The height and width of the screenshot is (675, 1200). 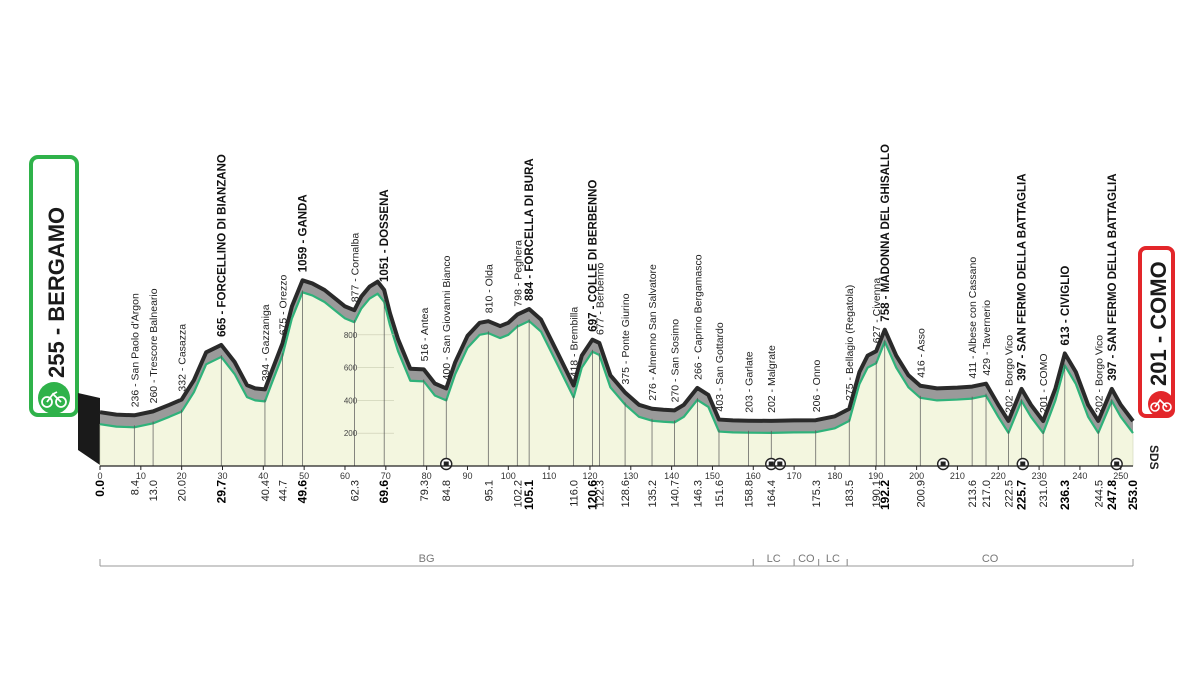 What do you see at coordinates (1010, 494) in the screenshot?
I see `km-distance-label: 222.5` at bounding box center [1010, 494].